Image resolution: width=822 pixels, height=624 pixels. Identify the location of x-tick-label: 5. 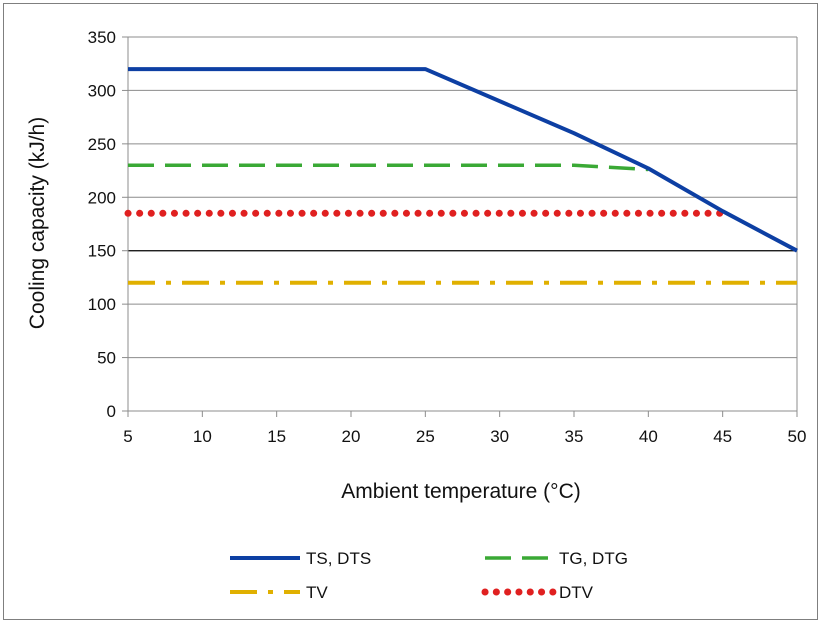
(127, 436).